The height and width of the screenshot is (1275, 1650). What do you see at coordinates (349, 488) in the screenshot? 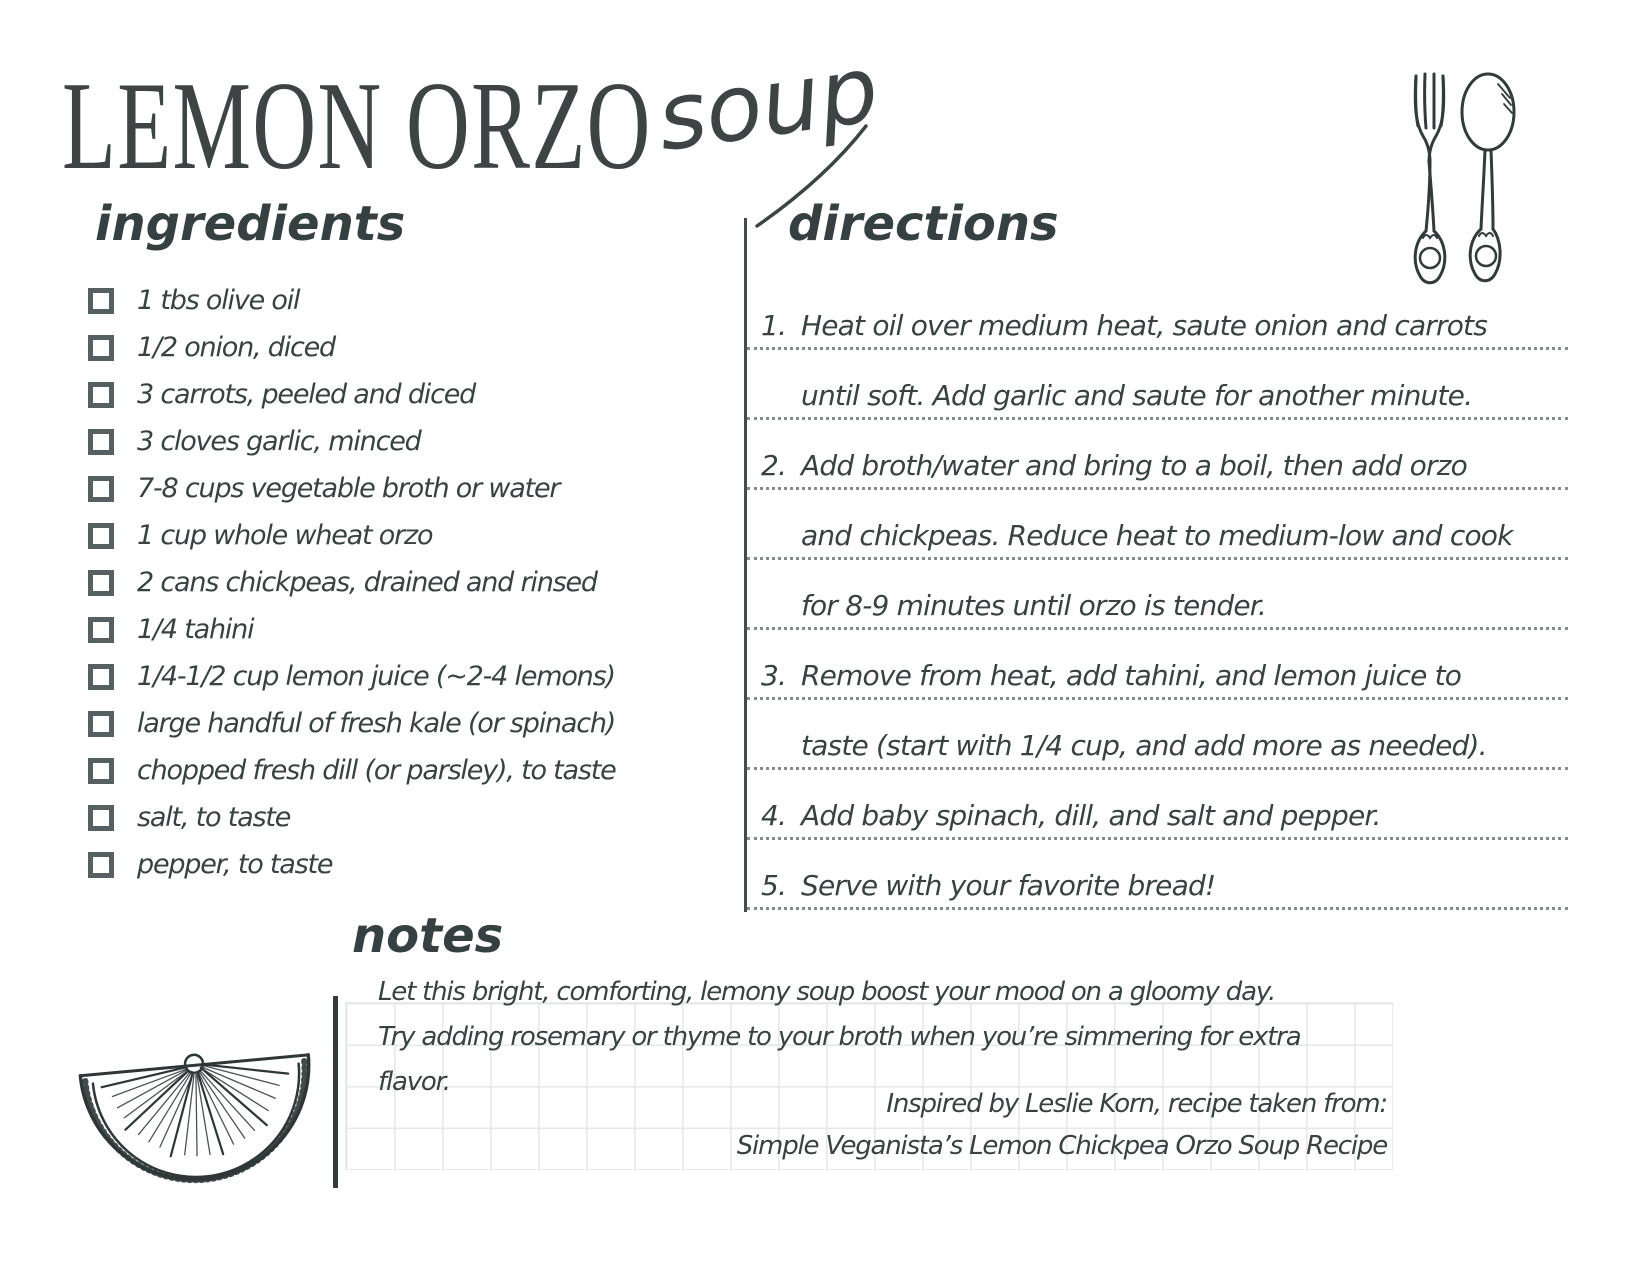
I see `ingredient-label: 7-8 cups vegetable broth or water` at bounding box center [349, 488].